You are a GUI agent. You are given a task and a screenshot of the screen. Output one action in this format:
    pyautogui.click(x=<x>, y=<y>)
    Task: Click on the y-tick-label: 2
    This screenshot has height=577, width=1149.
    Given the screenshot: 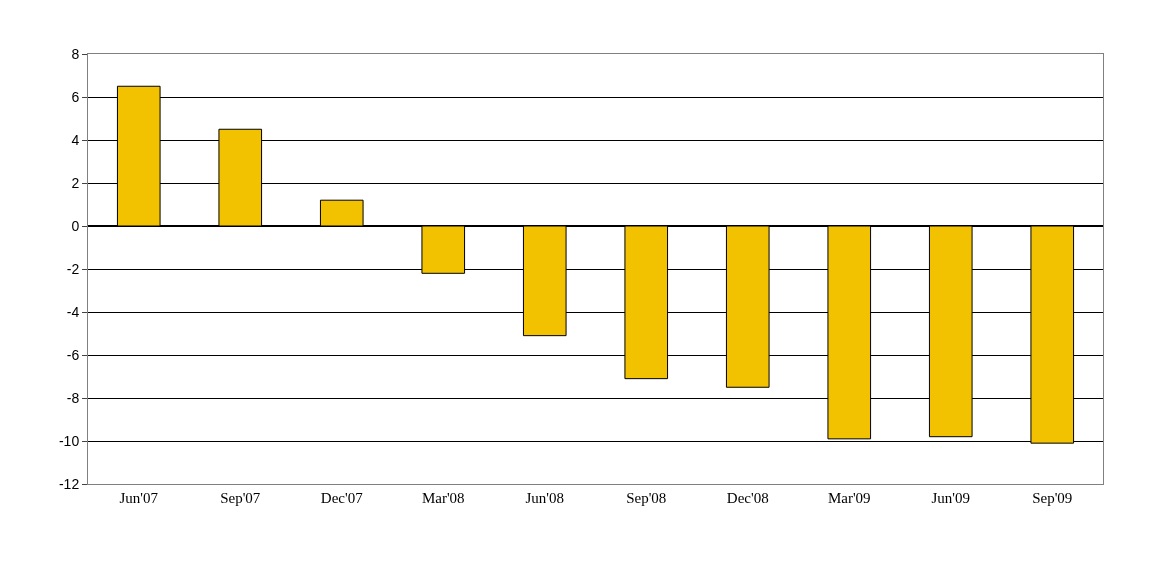 What is the action you would take?
    pyautogui.click(x=75, y=182)
    